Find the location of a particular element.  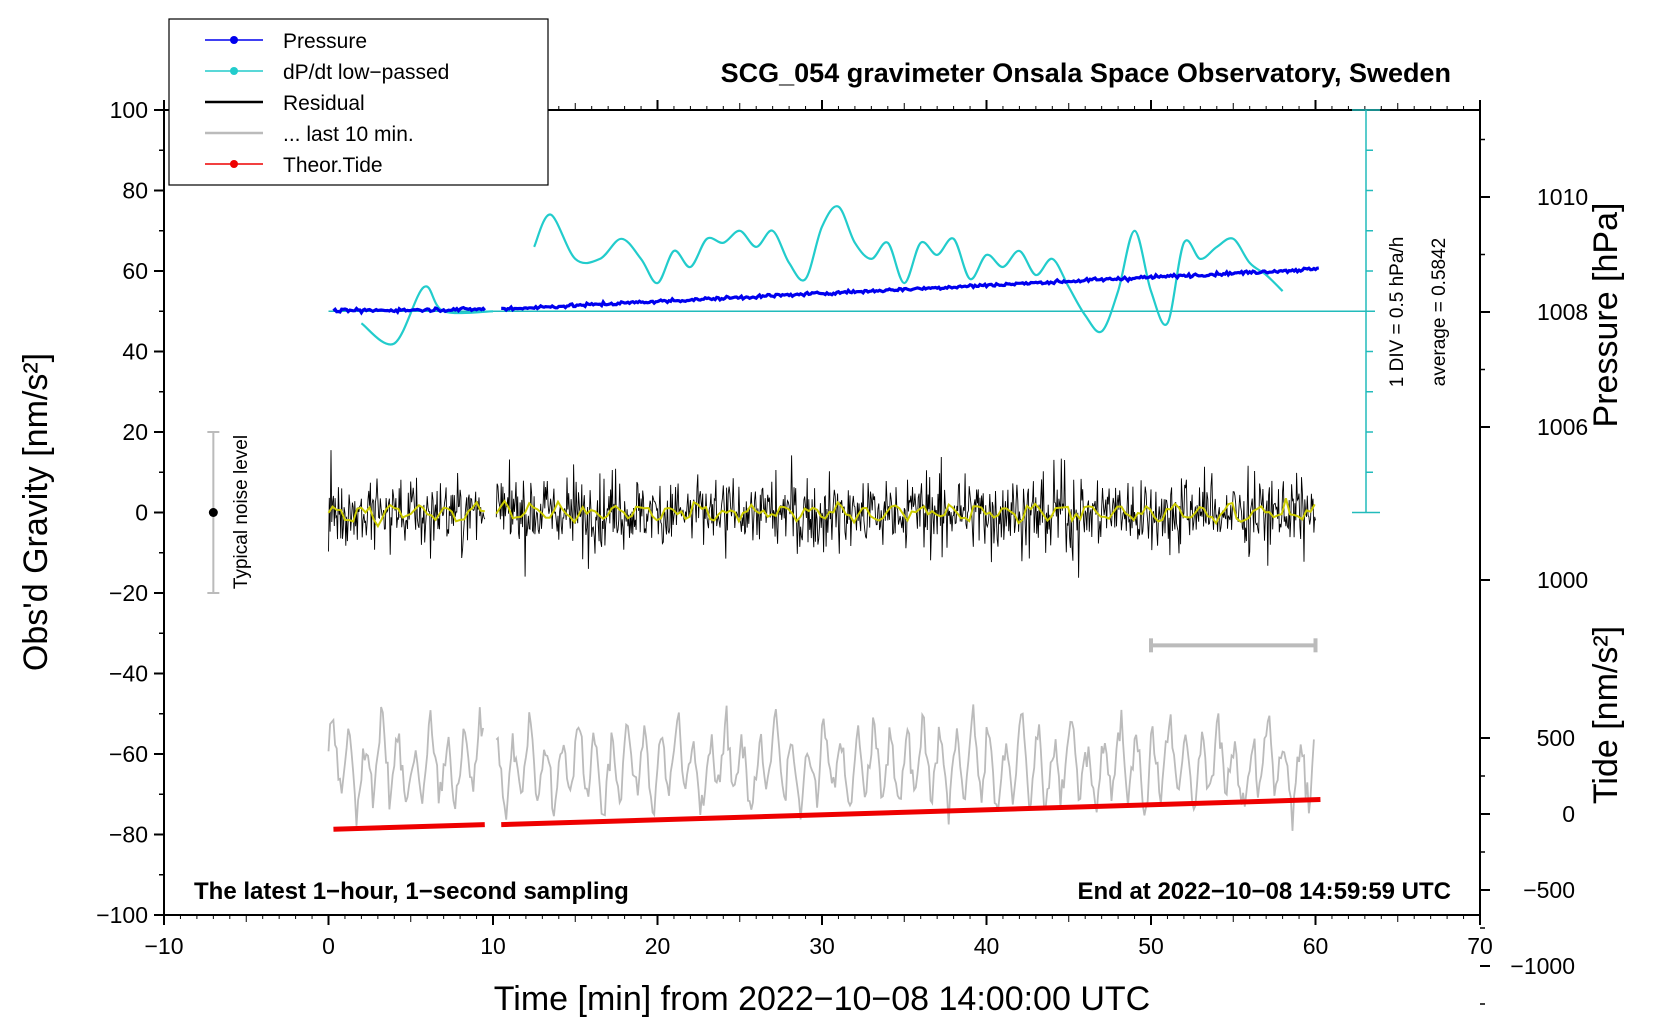

y-tick-label: 20 is located at coordinates (135, 432).